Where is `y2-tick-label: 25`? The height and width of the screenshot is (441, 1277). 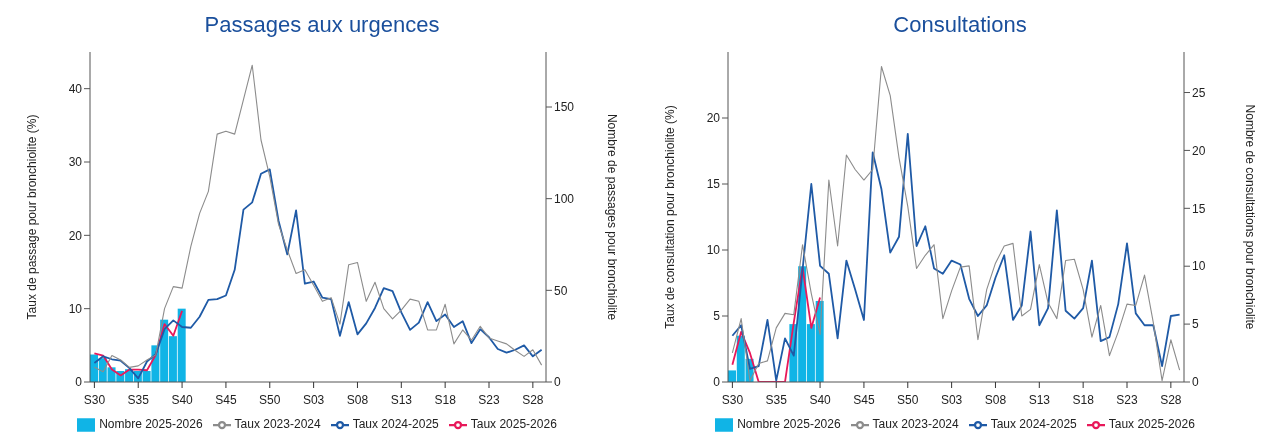 y2-tick-label: 25 is located at coordinates (1199, 92).